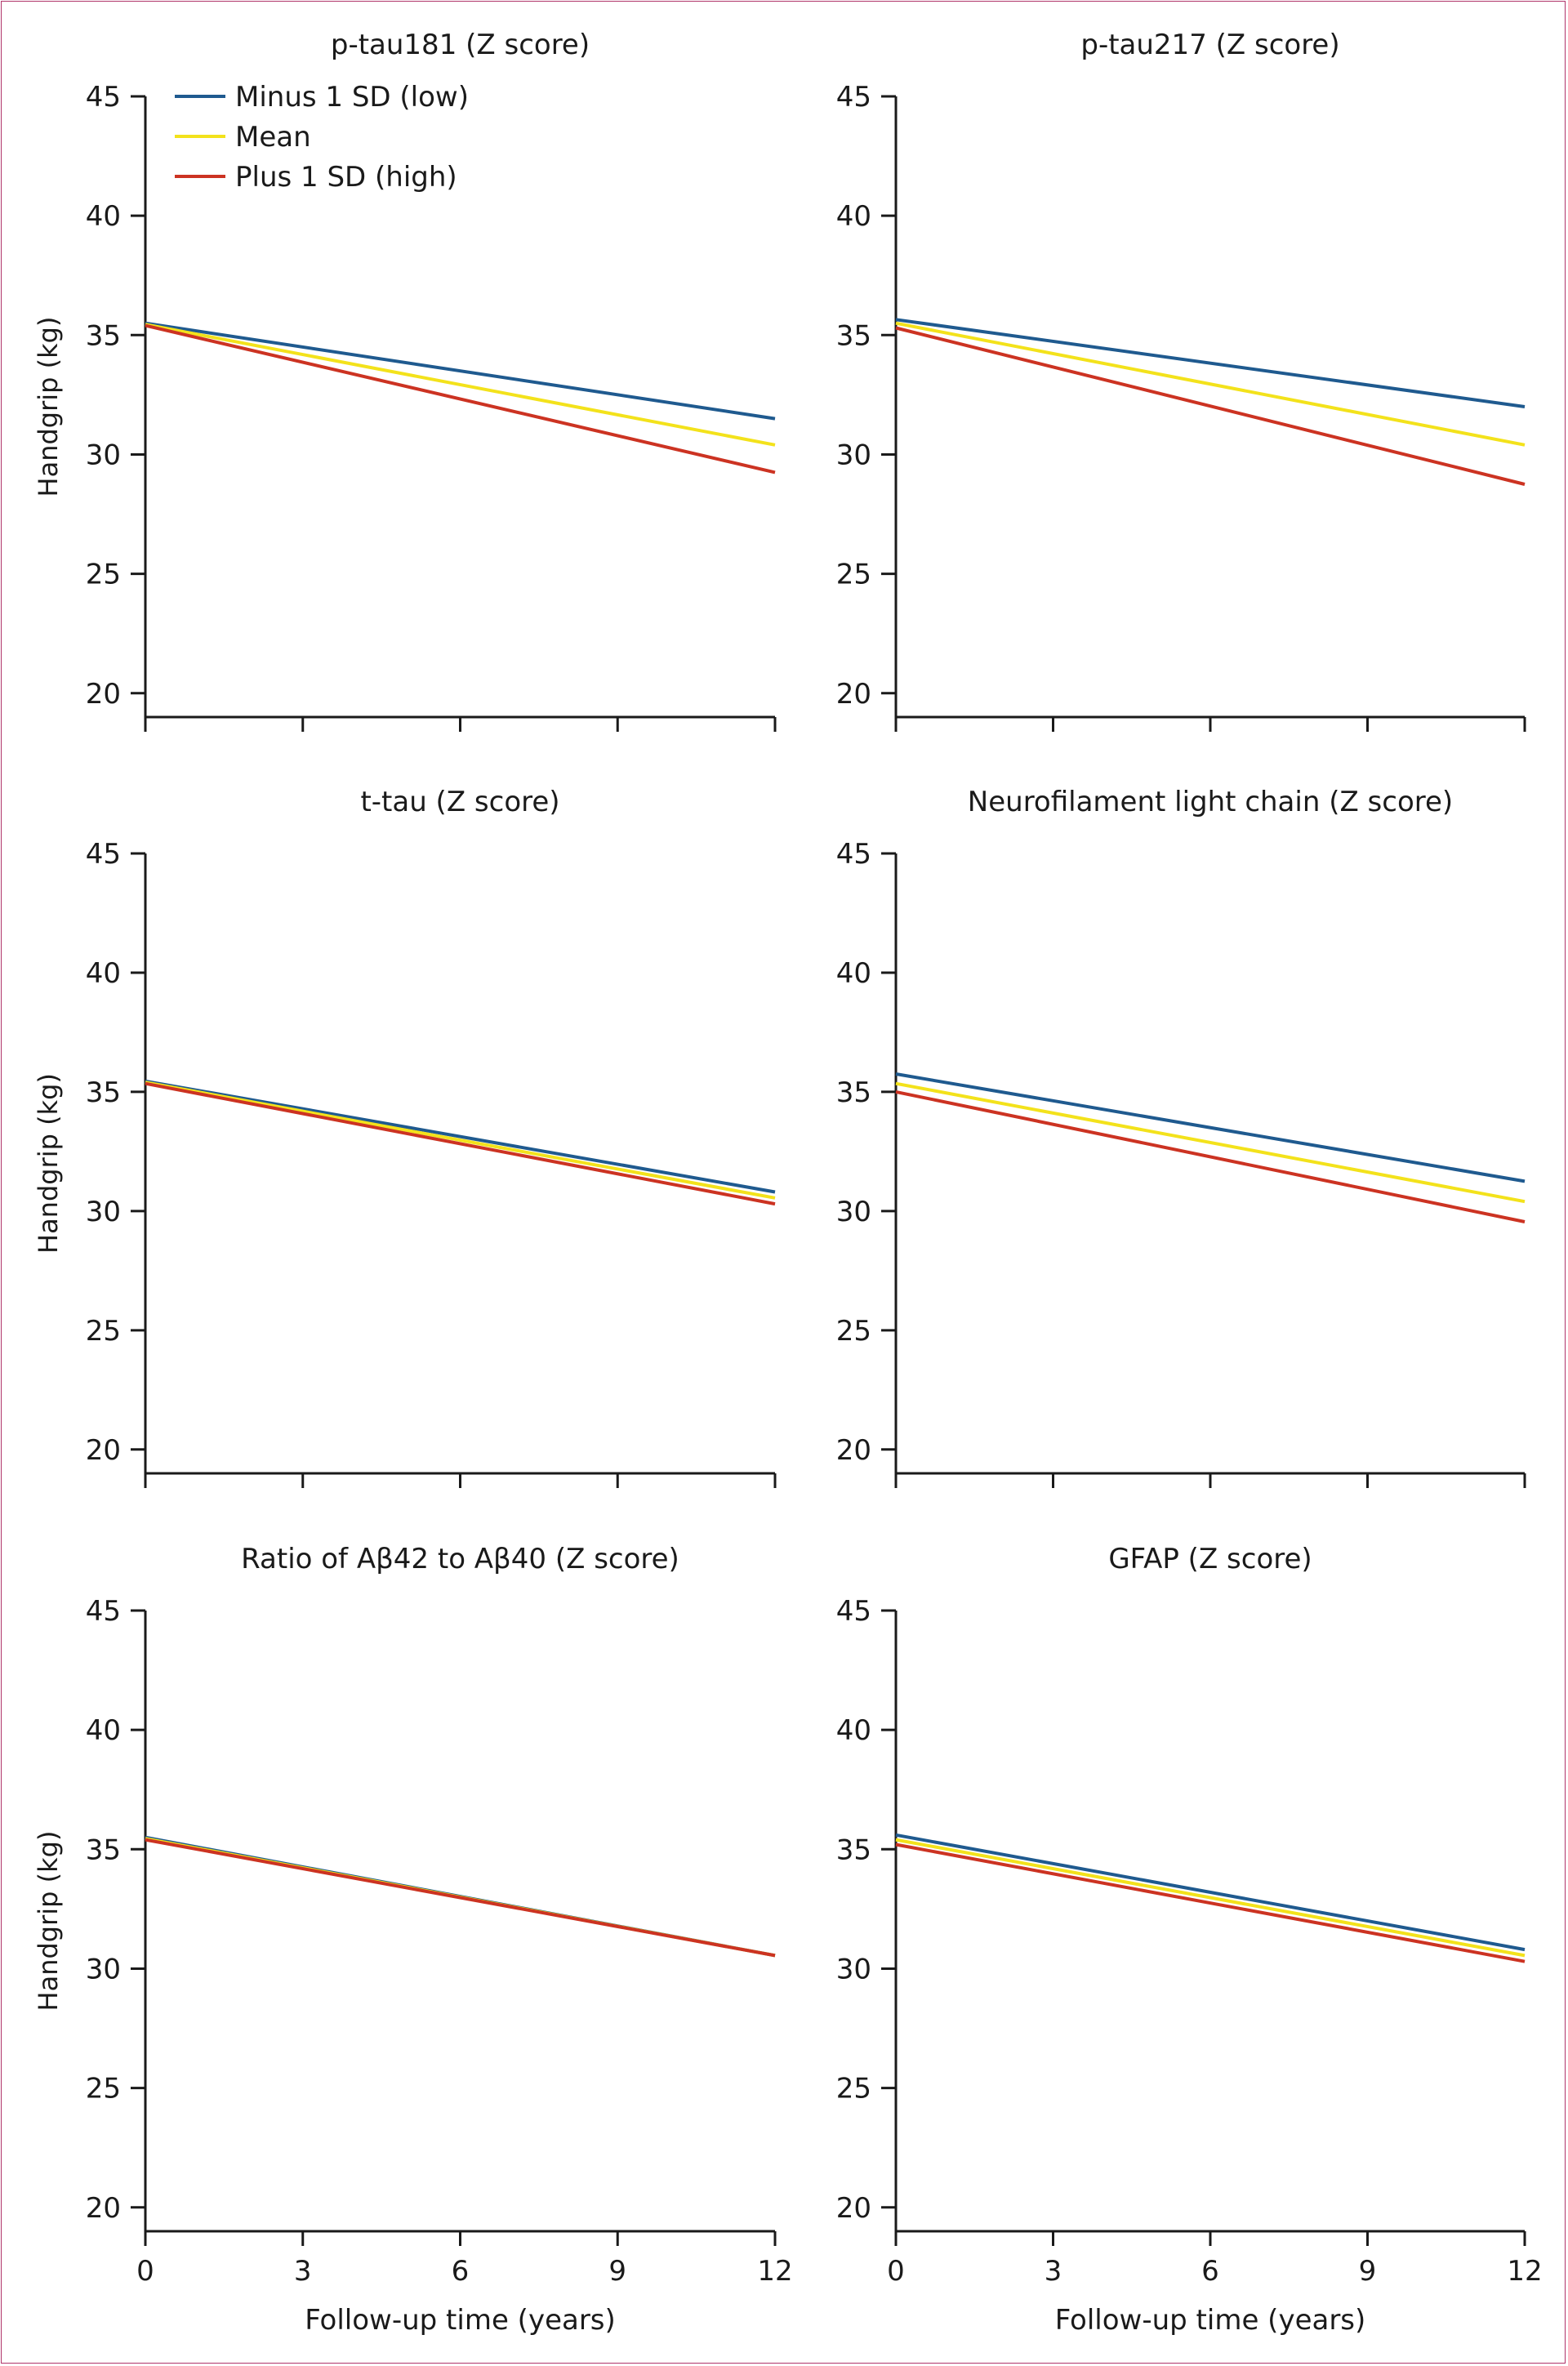 Image resolution: width=1568 pixels, height=2366 pixels. What do you see at coordinates (1210, 802) in the screenshot?
I see `chart-title: Neurofilament light chain (Z score)` at bounding box center [1210, 802].